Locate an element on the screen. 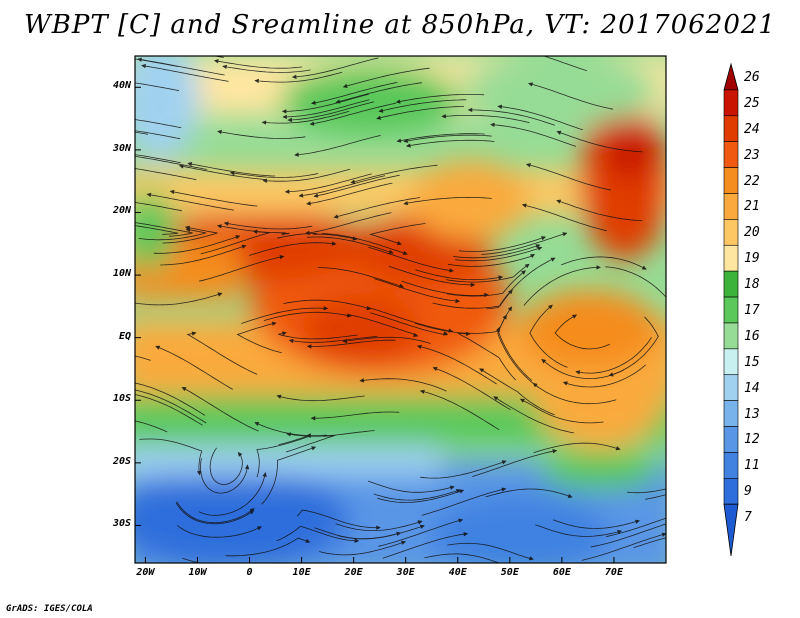 The height and width of the screenshot is (618, 800). lon-label: 20W is located at coordinates (145, 572).